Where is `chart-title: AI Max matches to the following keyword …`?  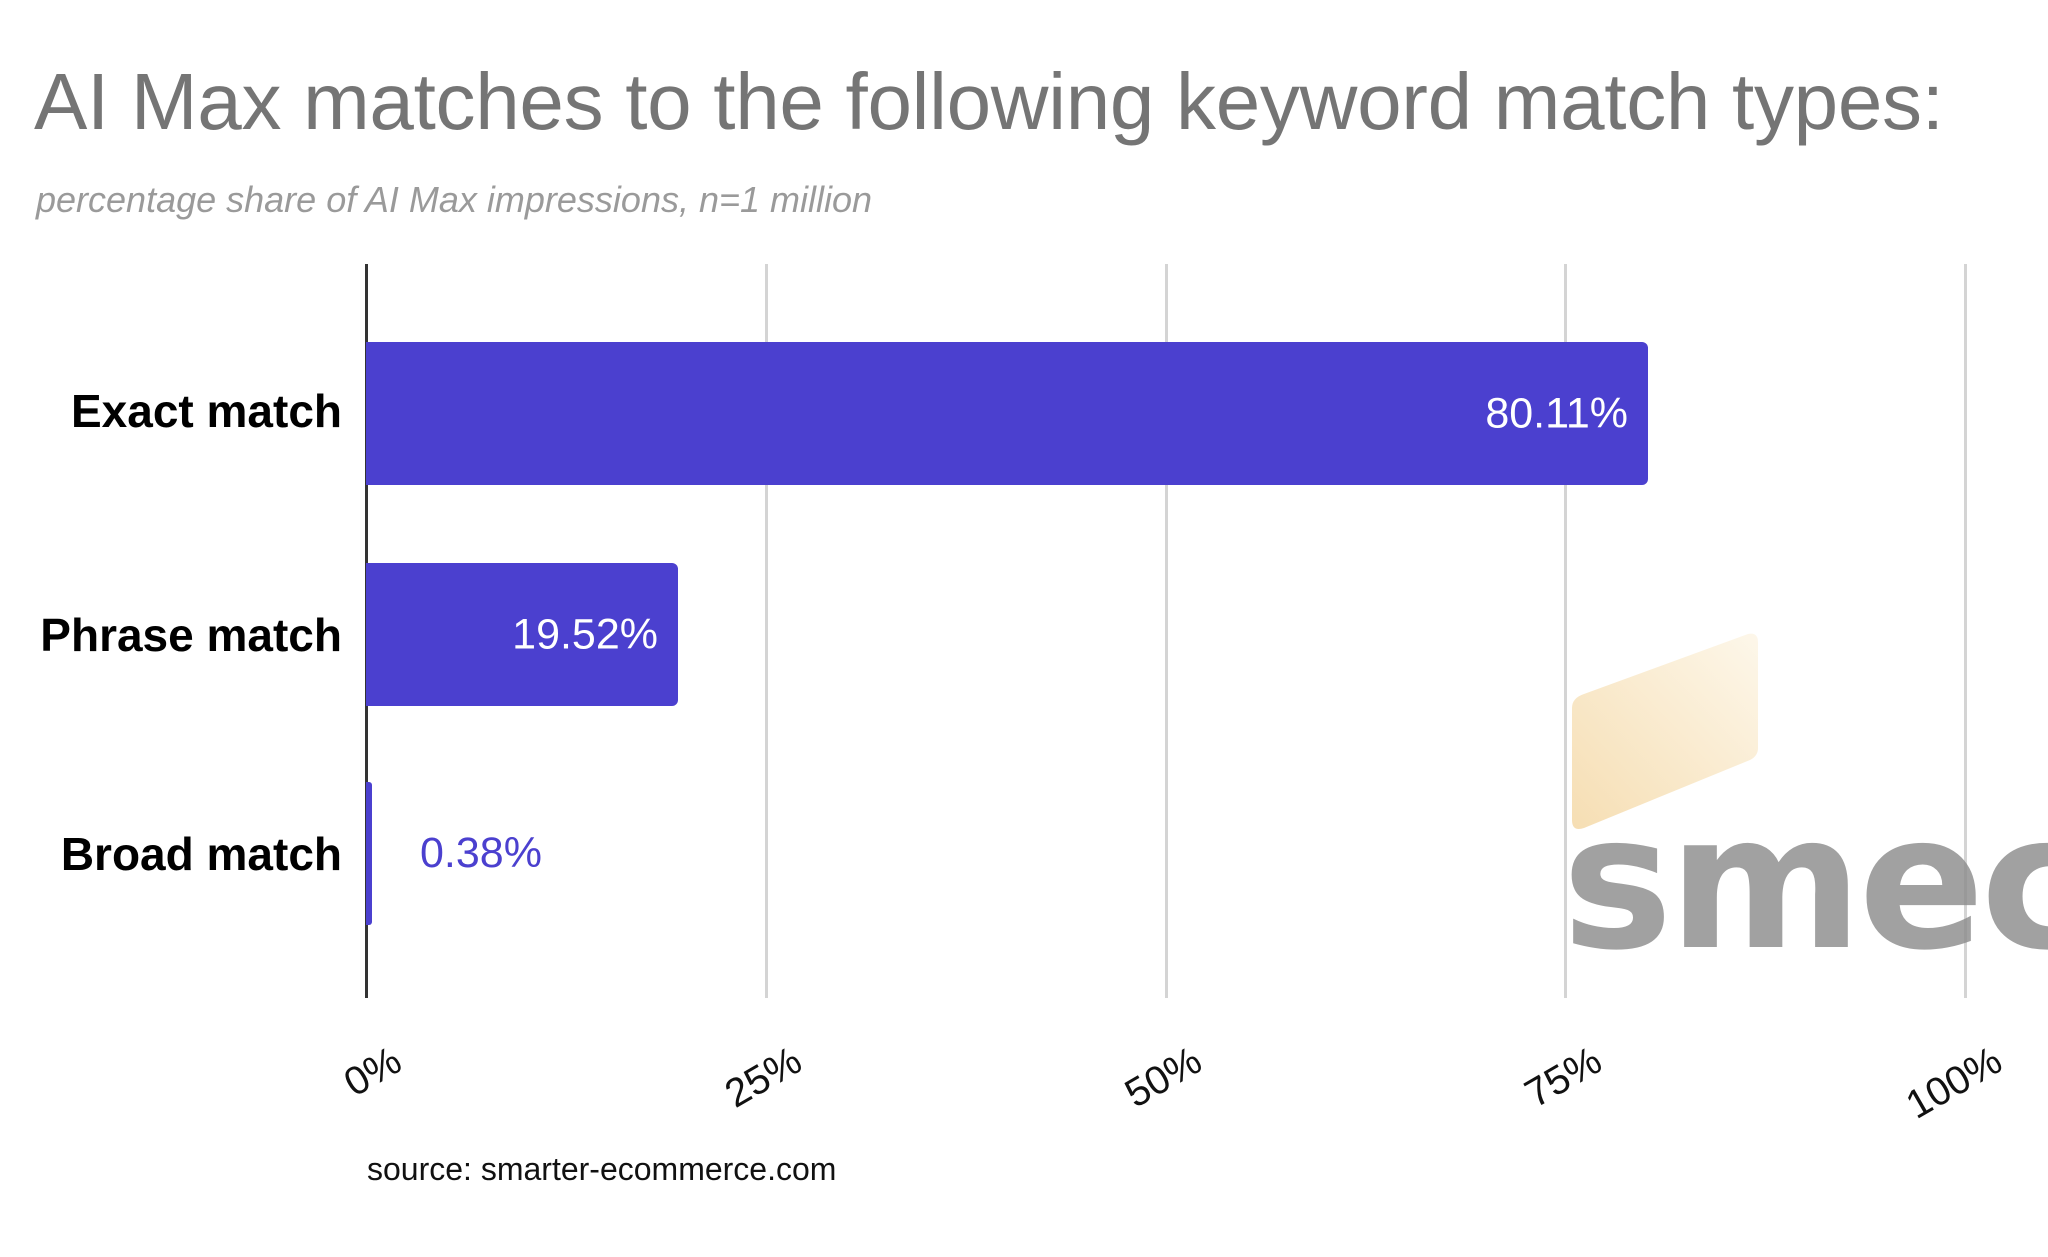
chart-title: AI Max matches to the following keyword … is located at coordinates (989, 101).